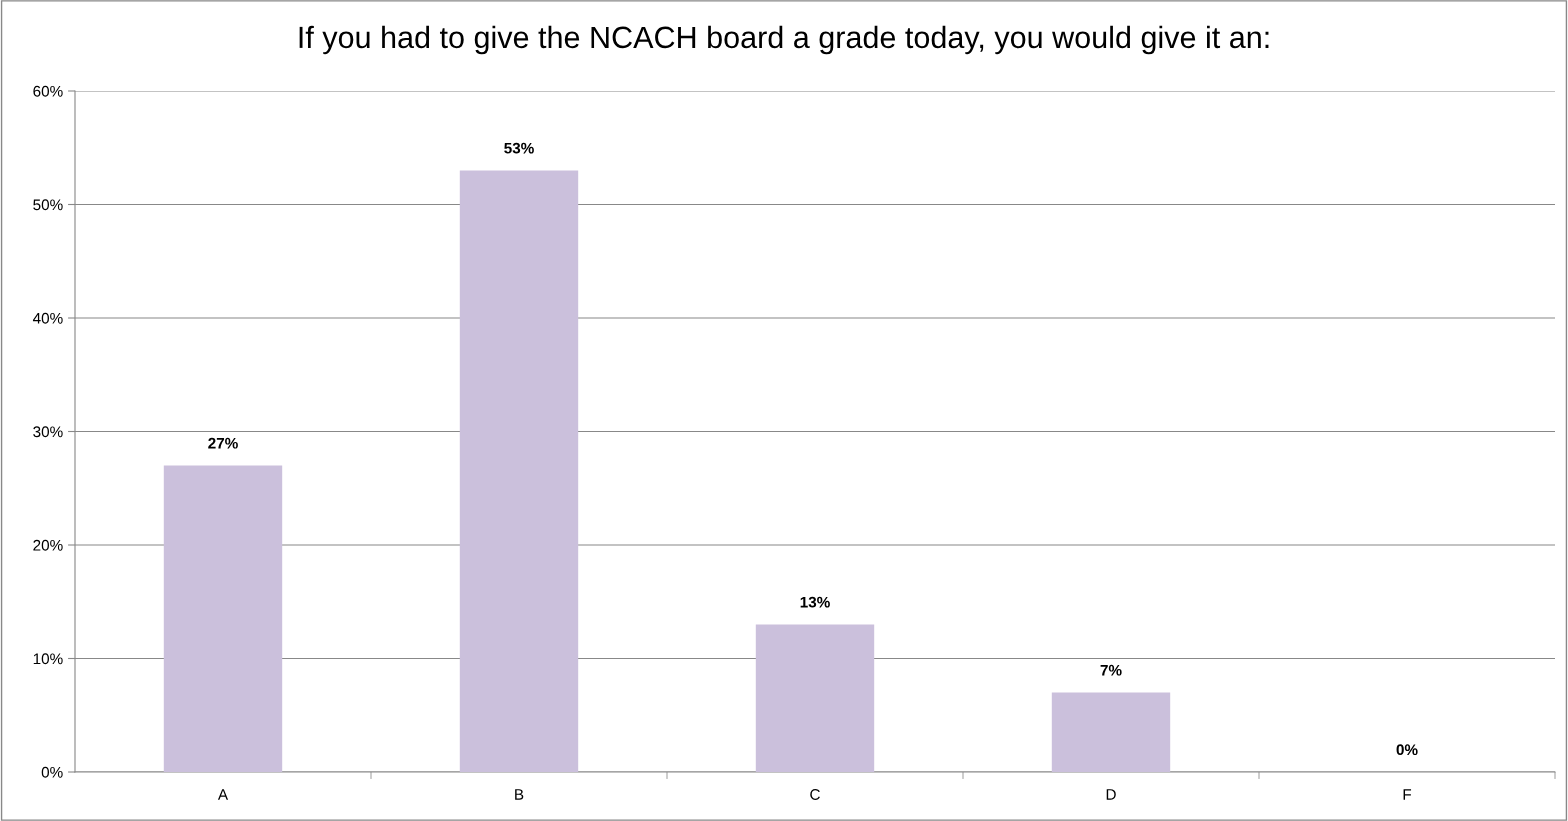 The image size is (1568, 821). I want to click on y-tick-label: 50%, so click(48, 205).